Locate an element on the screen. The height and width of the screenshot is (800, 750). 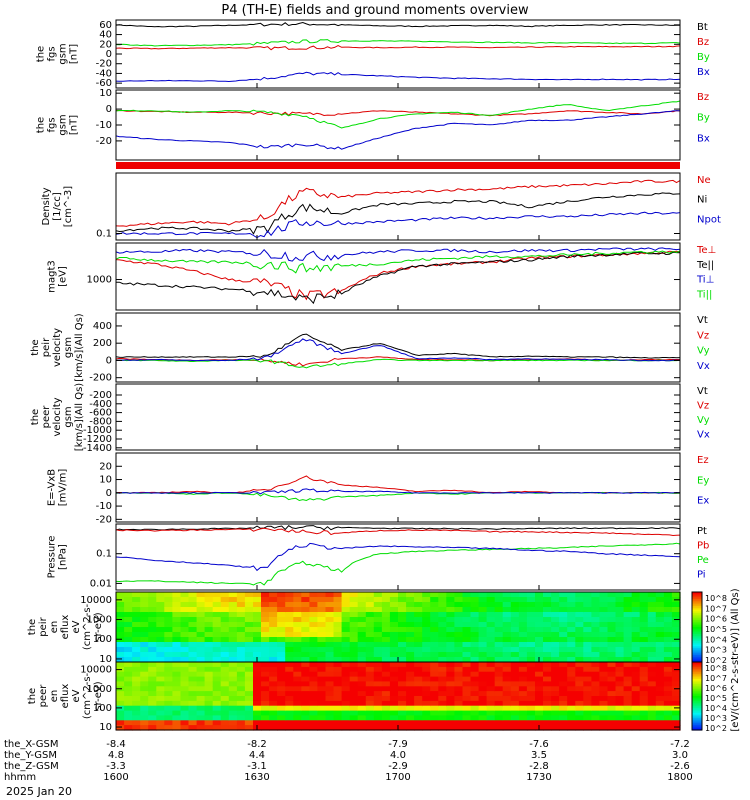
x-axis-row-label: the_X-GSM is located at coordinates (31, 744).